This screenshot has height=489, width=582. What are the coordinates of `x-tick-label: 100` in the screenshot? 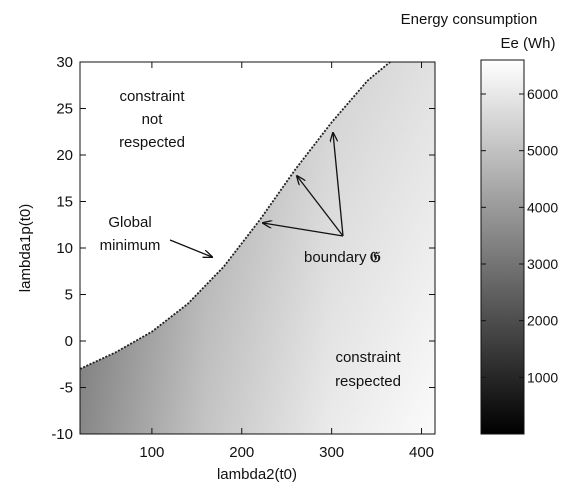 It's located at (151, 452).